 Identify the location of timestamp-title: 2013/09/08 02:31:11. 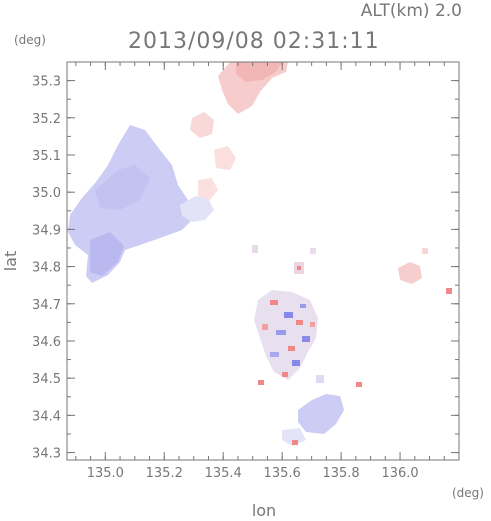
(254, 41).